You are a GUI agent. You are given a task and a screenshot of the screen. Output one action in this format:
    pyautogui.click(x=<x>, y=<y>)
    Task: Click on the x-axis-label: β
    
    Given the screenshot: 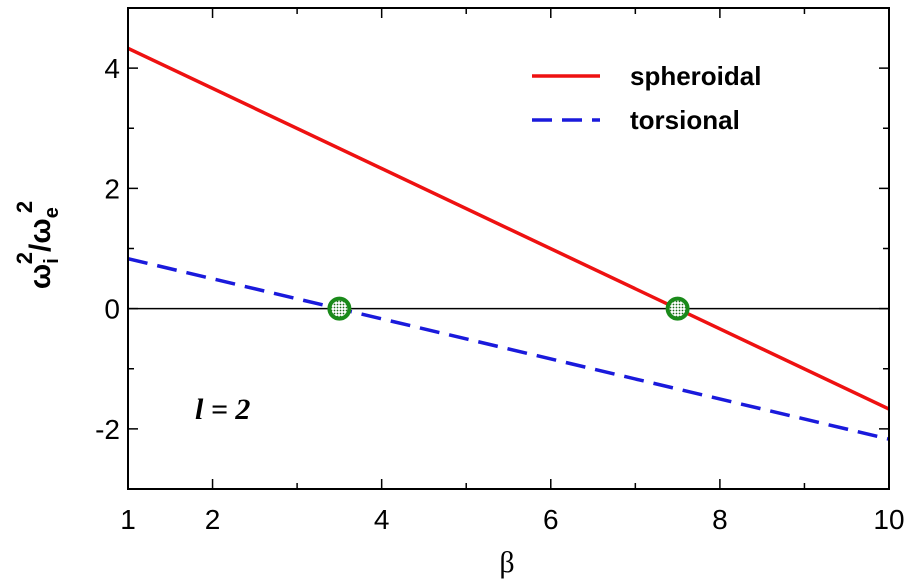 What is the action you would take?
    pyautogui.click(x=506, y=562)
    